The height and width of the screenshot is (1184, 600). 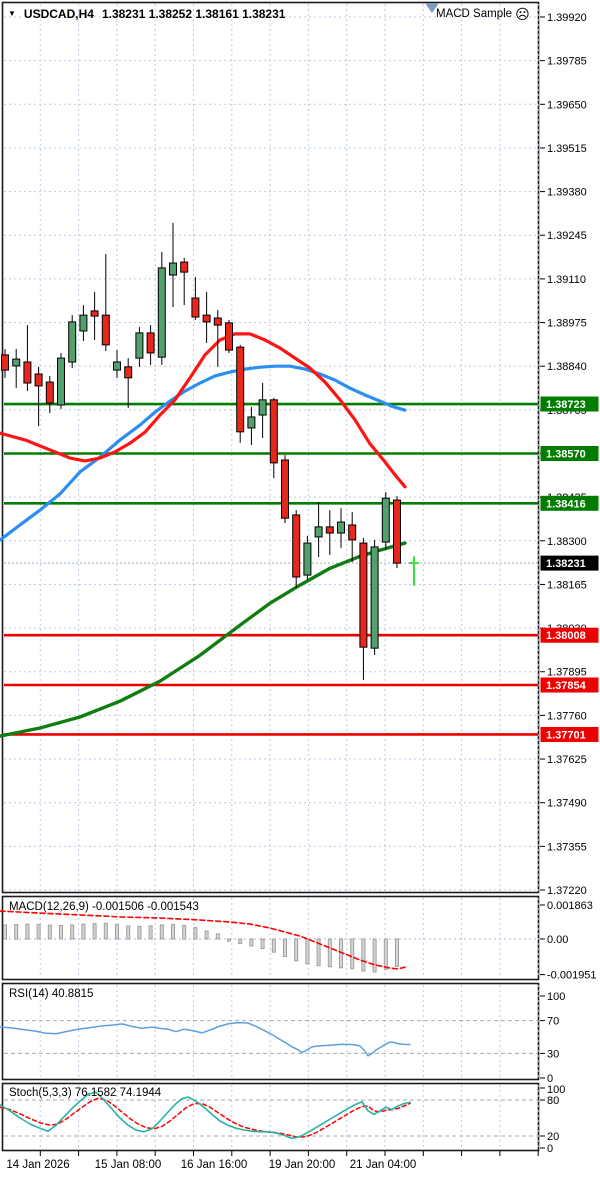 I want to click on price-tick-label: 1.37355, so click(x=567, y=847).